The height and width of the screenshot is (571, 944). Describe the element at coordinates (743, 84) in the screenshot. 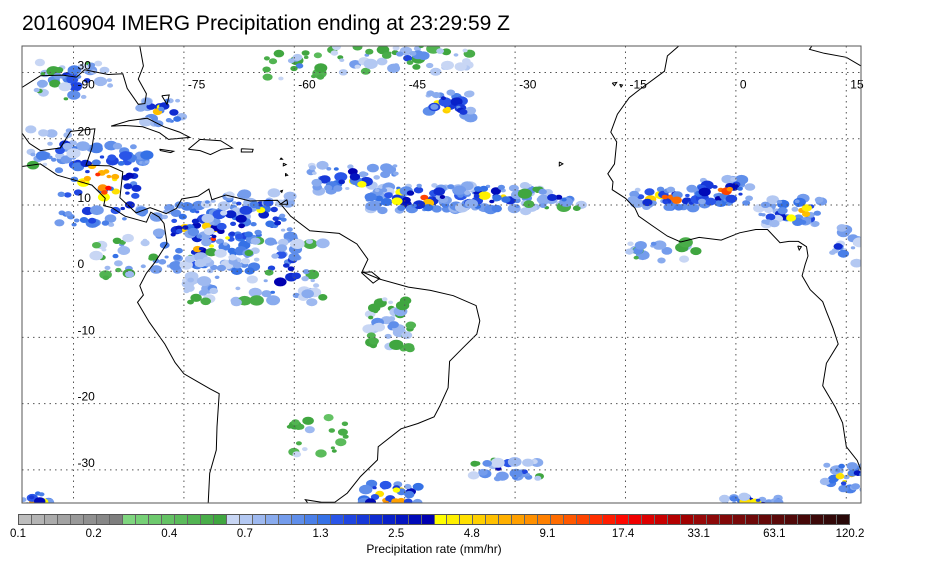

I see `lon-tick-label: 0` at that location.